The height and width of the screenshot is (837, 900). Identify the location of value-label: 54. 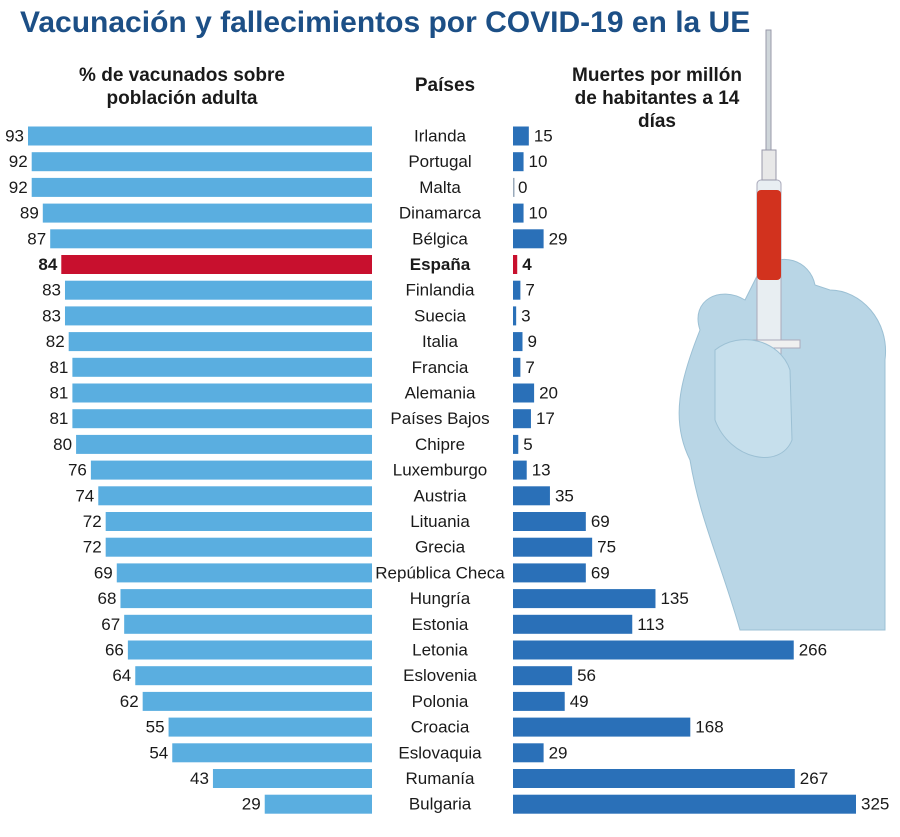
(158, 752).